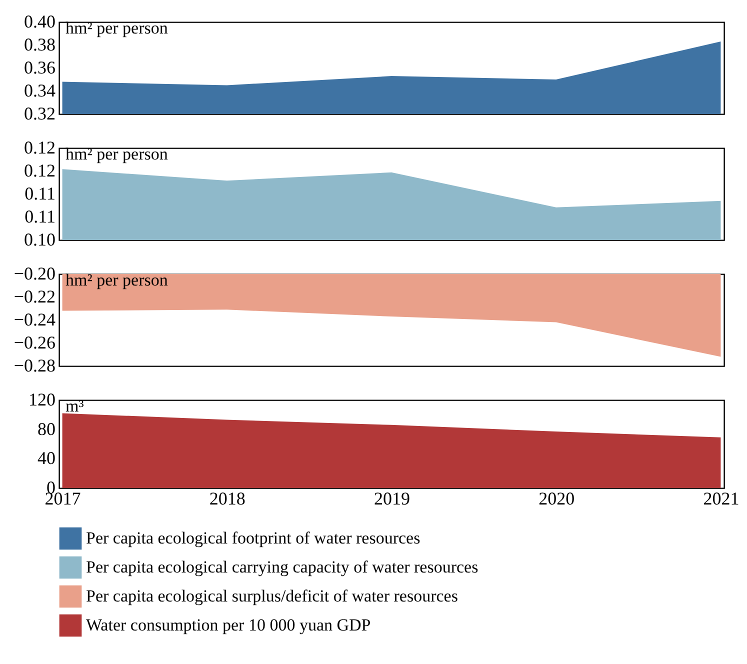 This screenshot has width=747, height=664. Describe the element at coordinates (40, 90) in the screenshot. I see `y-tick-label: 0.34` at that location.